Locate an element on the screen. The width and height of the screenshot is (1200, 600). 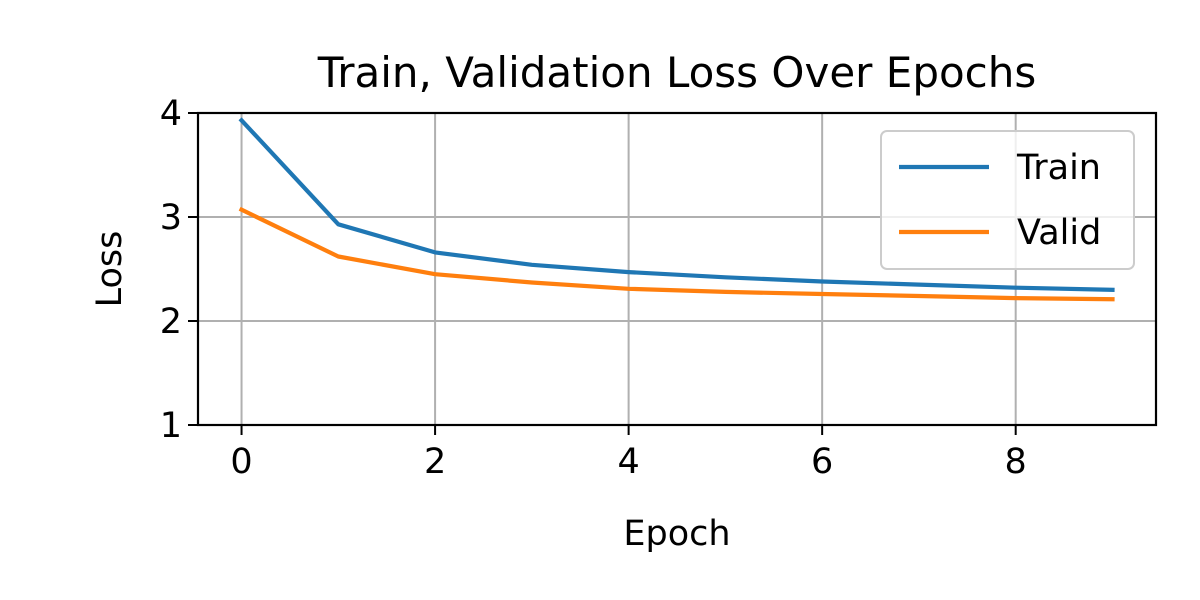
x-axis-ticks: 0 2 4 6 8 is located at coordinates (628, 453).